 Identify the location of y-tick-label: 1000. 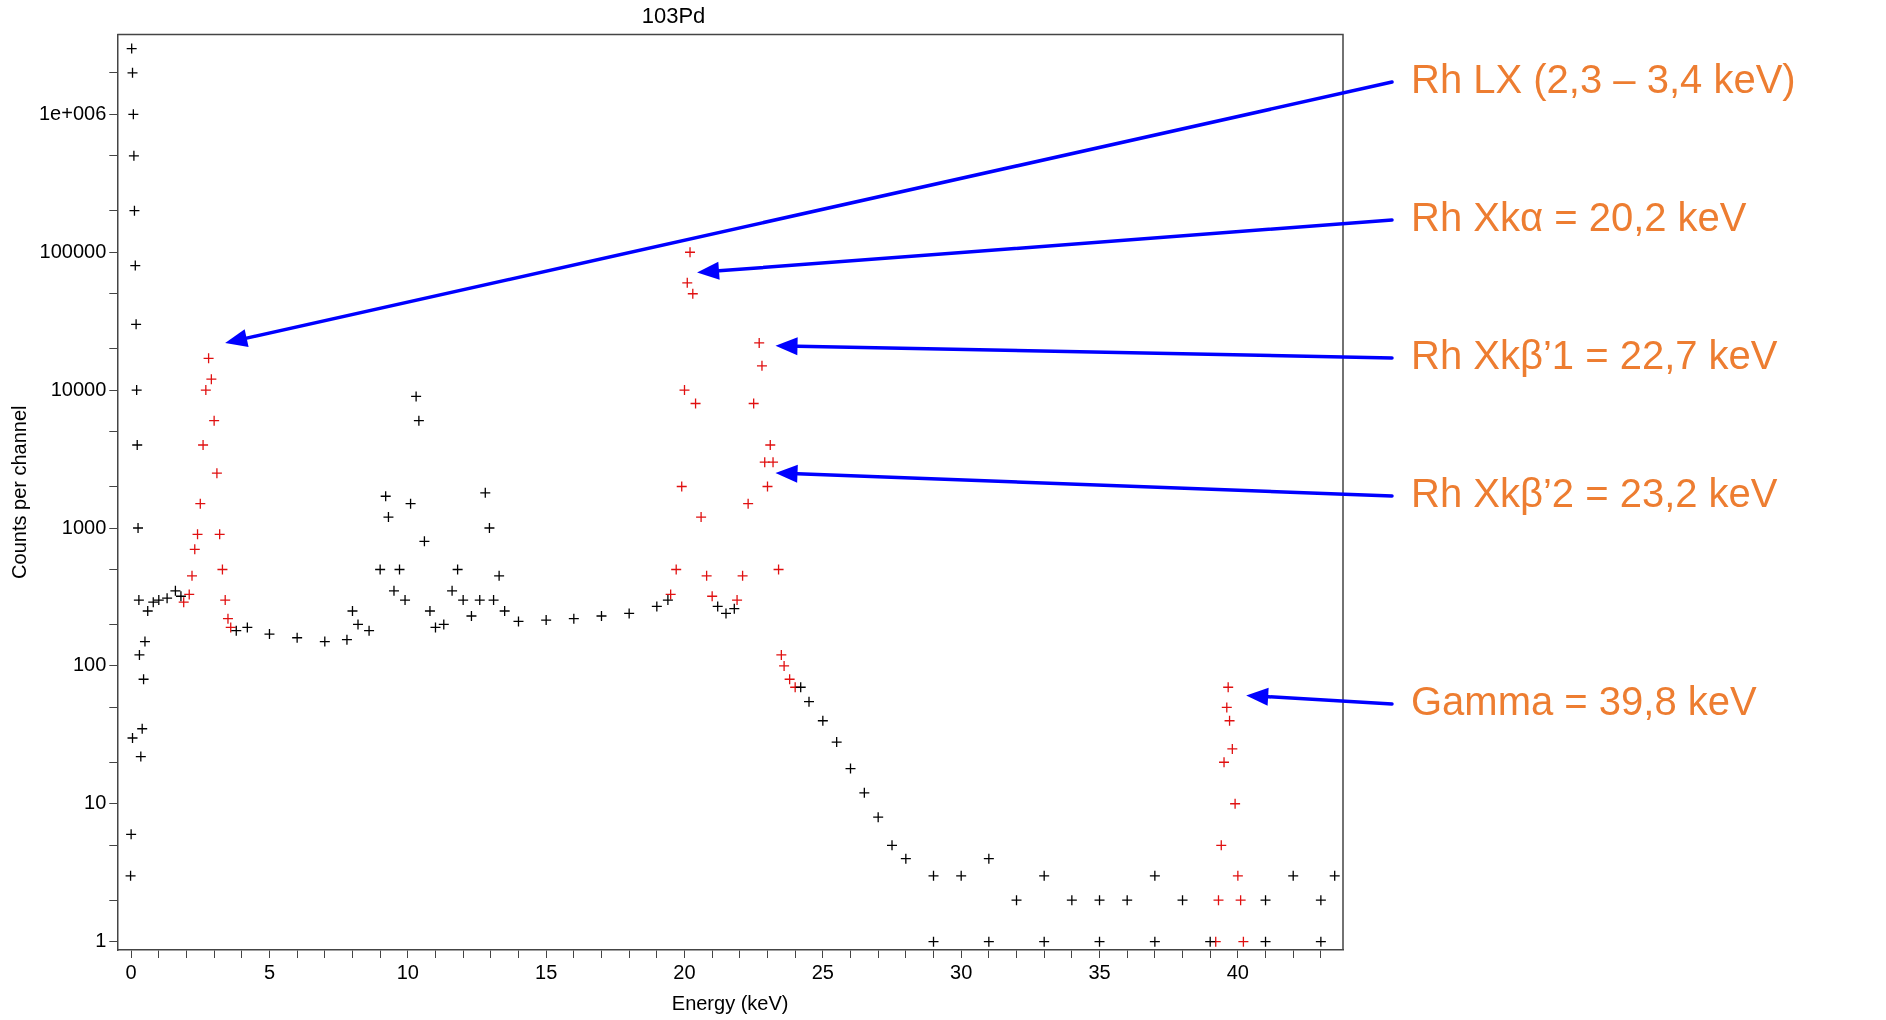
(84, 526).